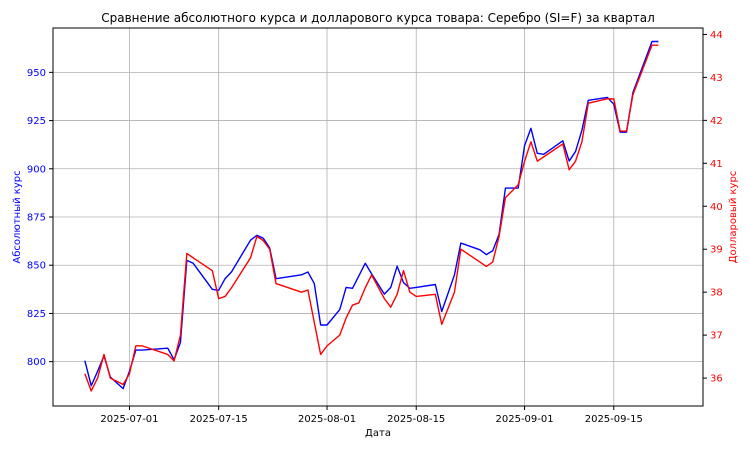 This screenshot has height=450, width=750. I want to click on x-tick-label: 2025-07-15, so click(219, 419).